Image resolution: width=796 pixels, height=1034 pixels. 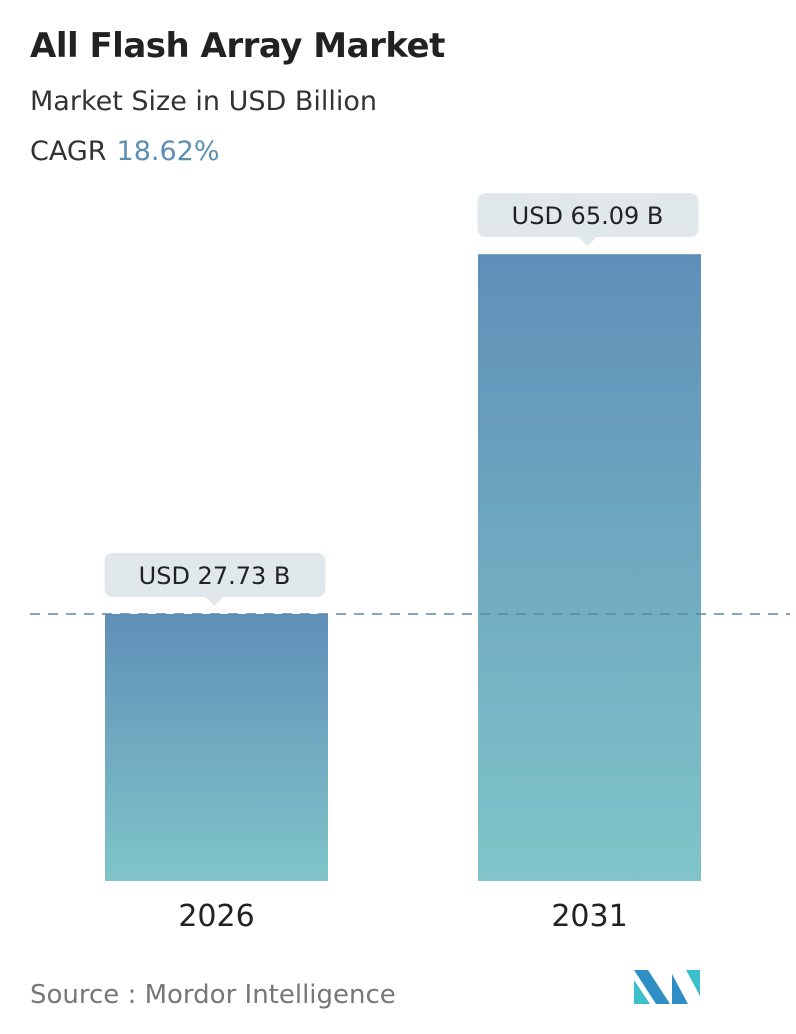 I want to click on mordor-logo-icon, so click(x=667, y=987).